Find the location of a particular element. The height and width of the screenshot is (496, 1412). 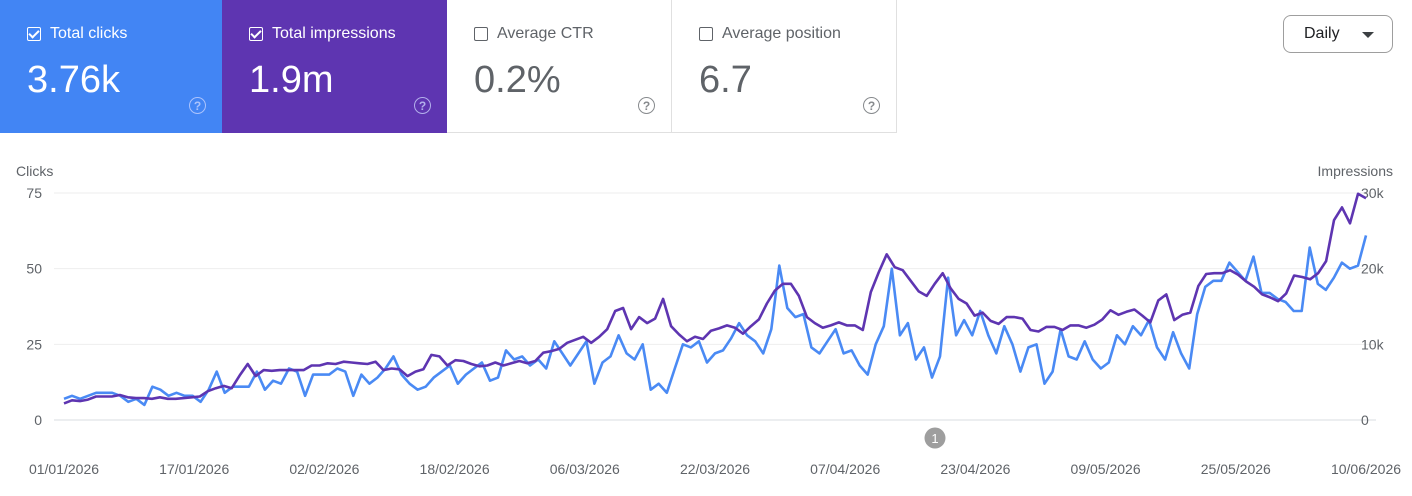

y-left-tick-label: 75 is located at coordinates (34, 193).